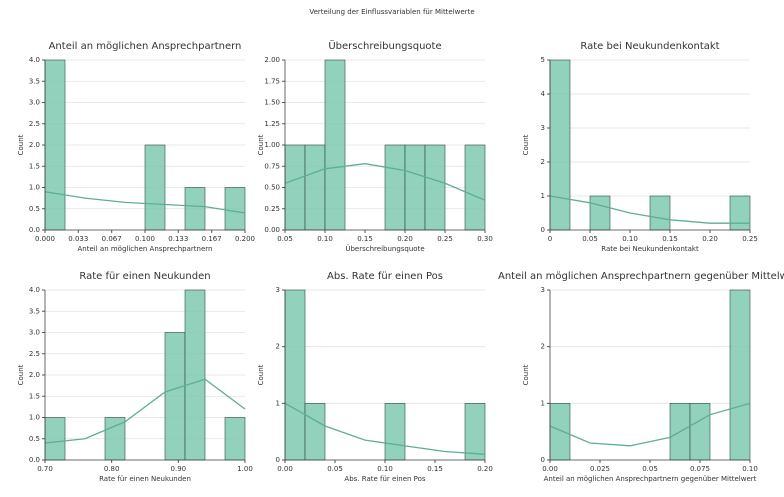 The height and width of the screenshot is (497, 784). I want to click on y-tick-label: 1.25, so click(272, 124).